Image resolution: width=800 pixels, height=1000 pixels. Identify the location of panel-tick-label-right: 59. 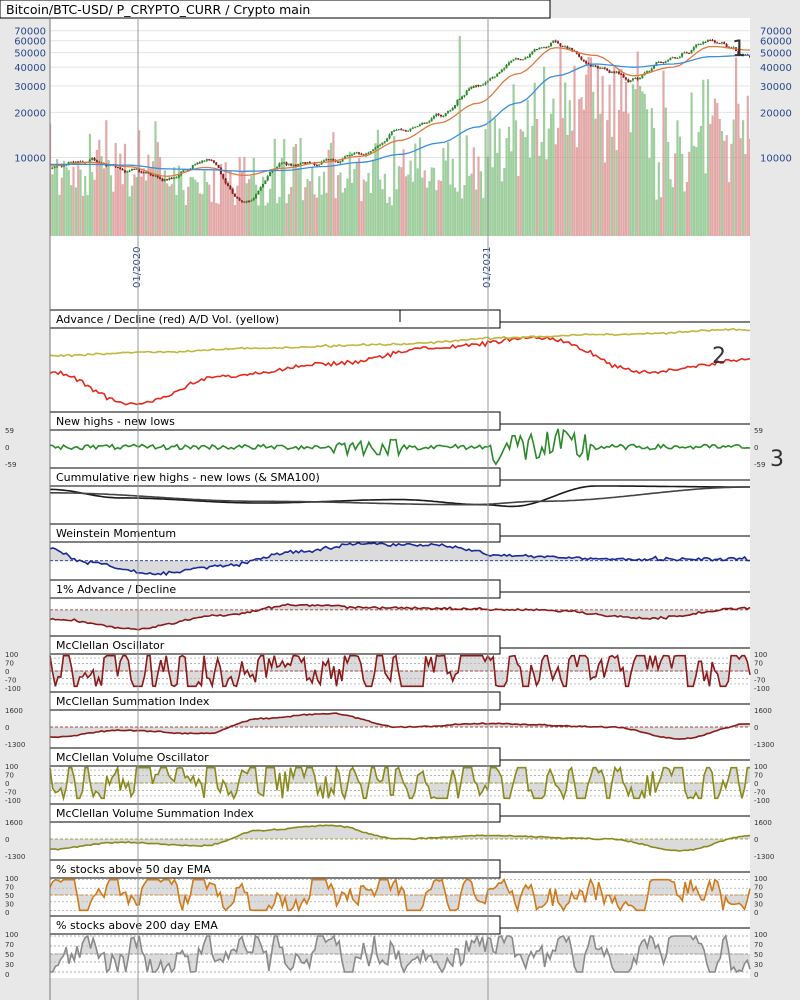
(758, 431).